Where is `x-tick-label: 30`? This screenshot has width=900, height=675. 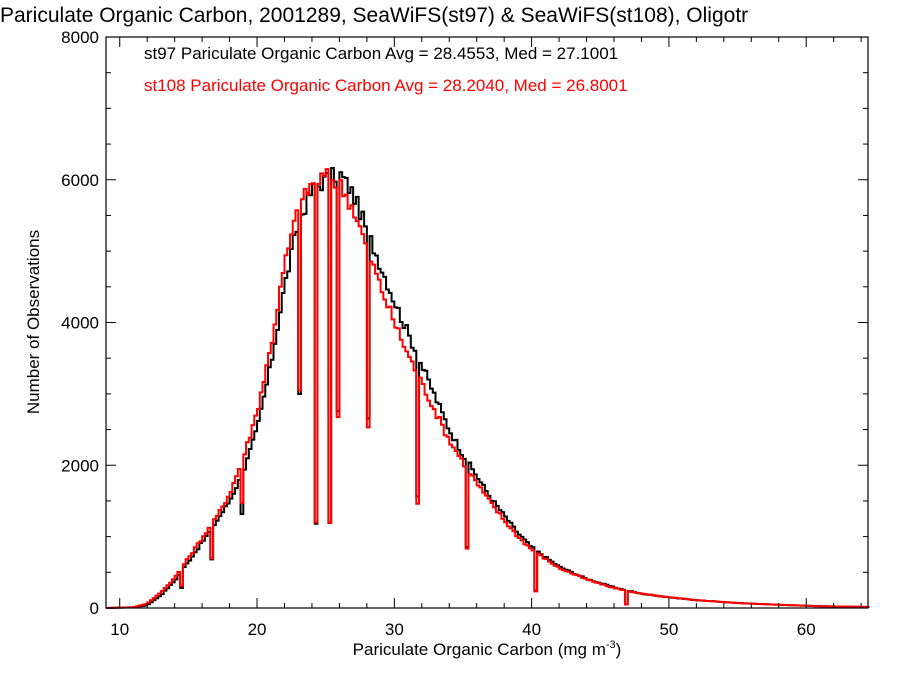
x-tick-label: 30 is located at coordinates (394, 629).